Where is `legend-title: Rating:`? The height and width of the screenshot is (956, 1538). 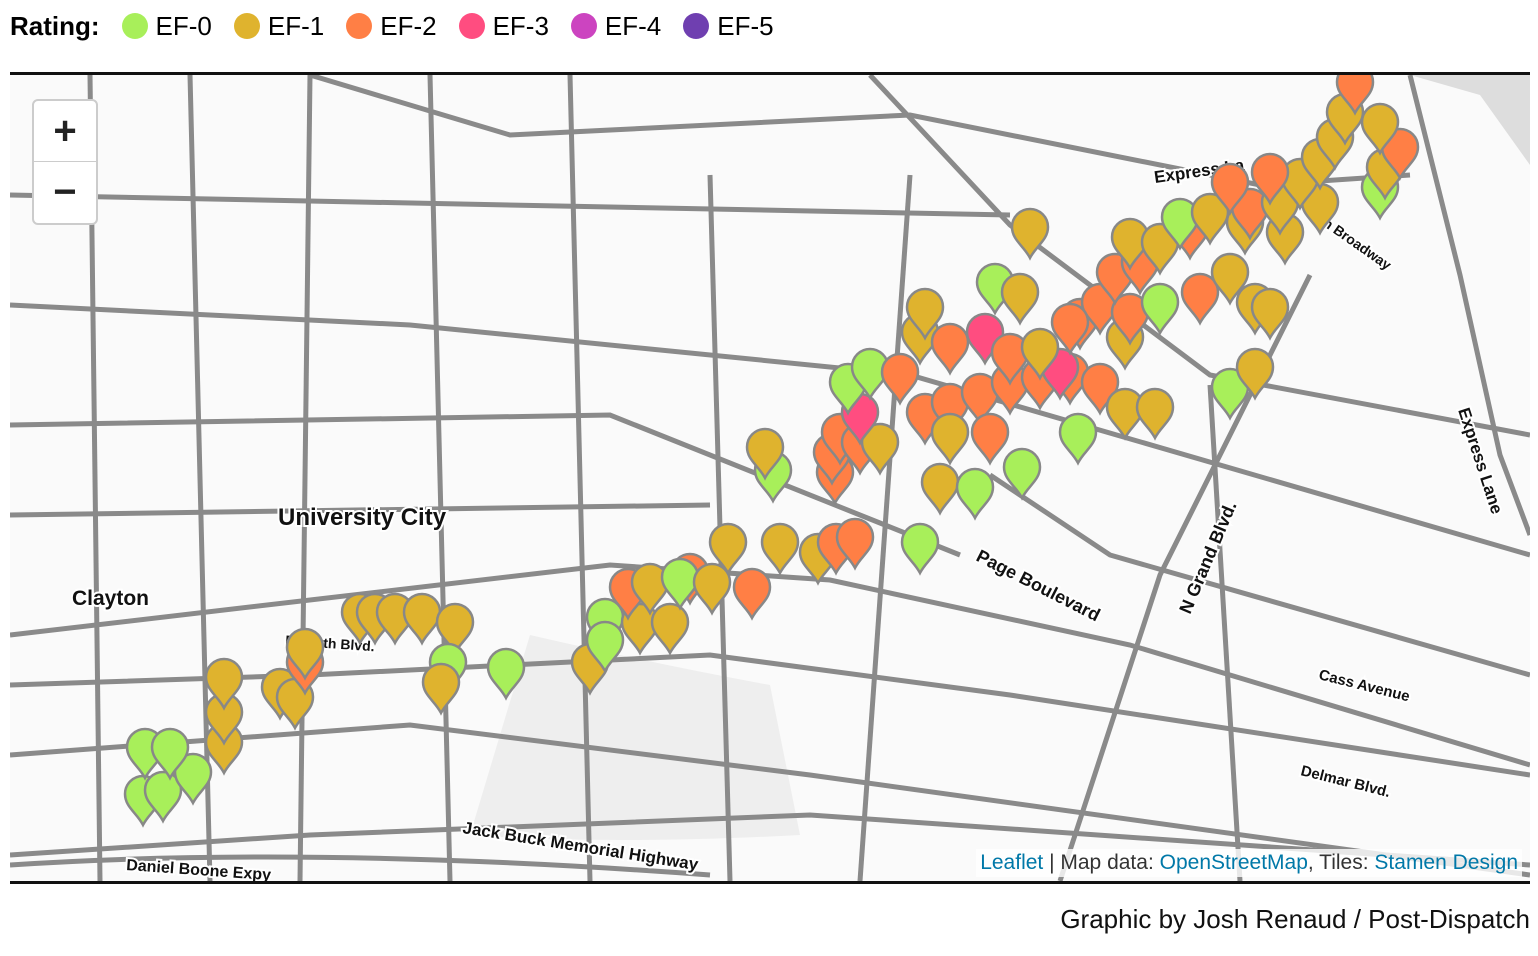
legend-title: Rating: is located at coordinates (55, 25).